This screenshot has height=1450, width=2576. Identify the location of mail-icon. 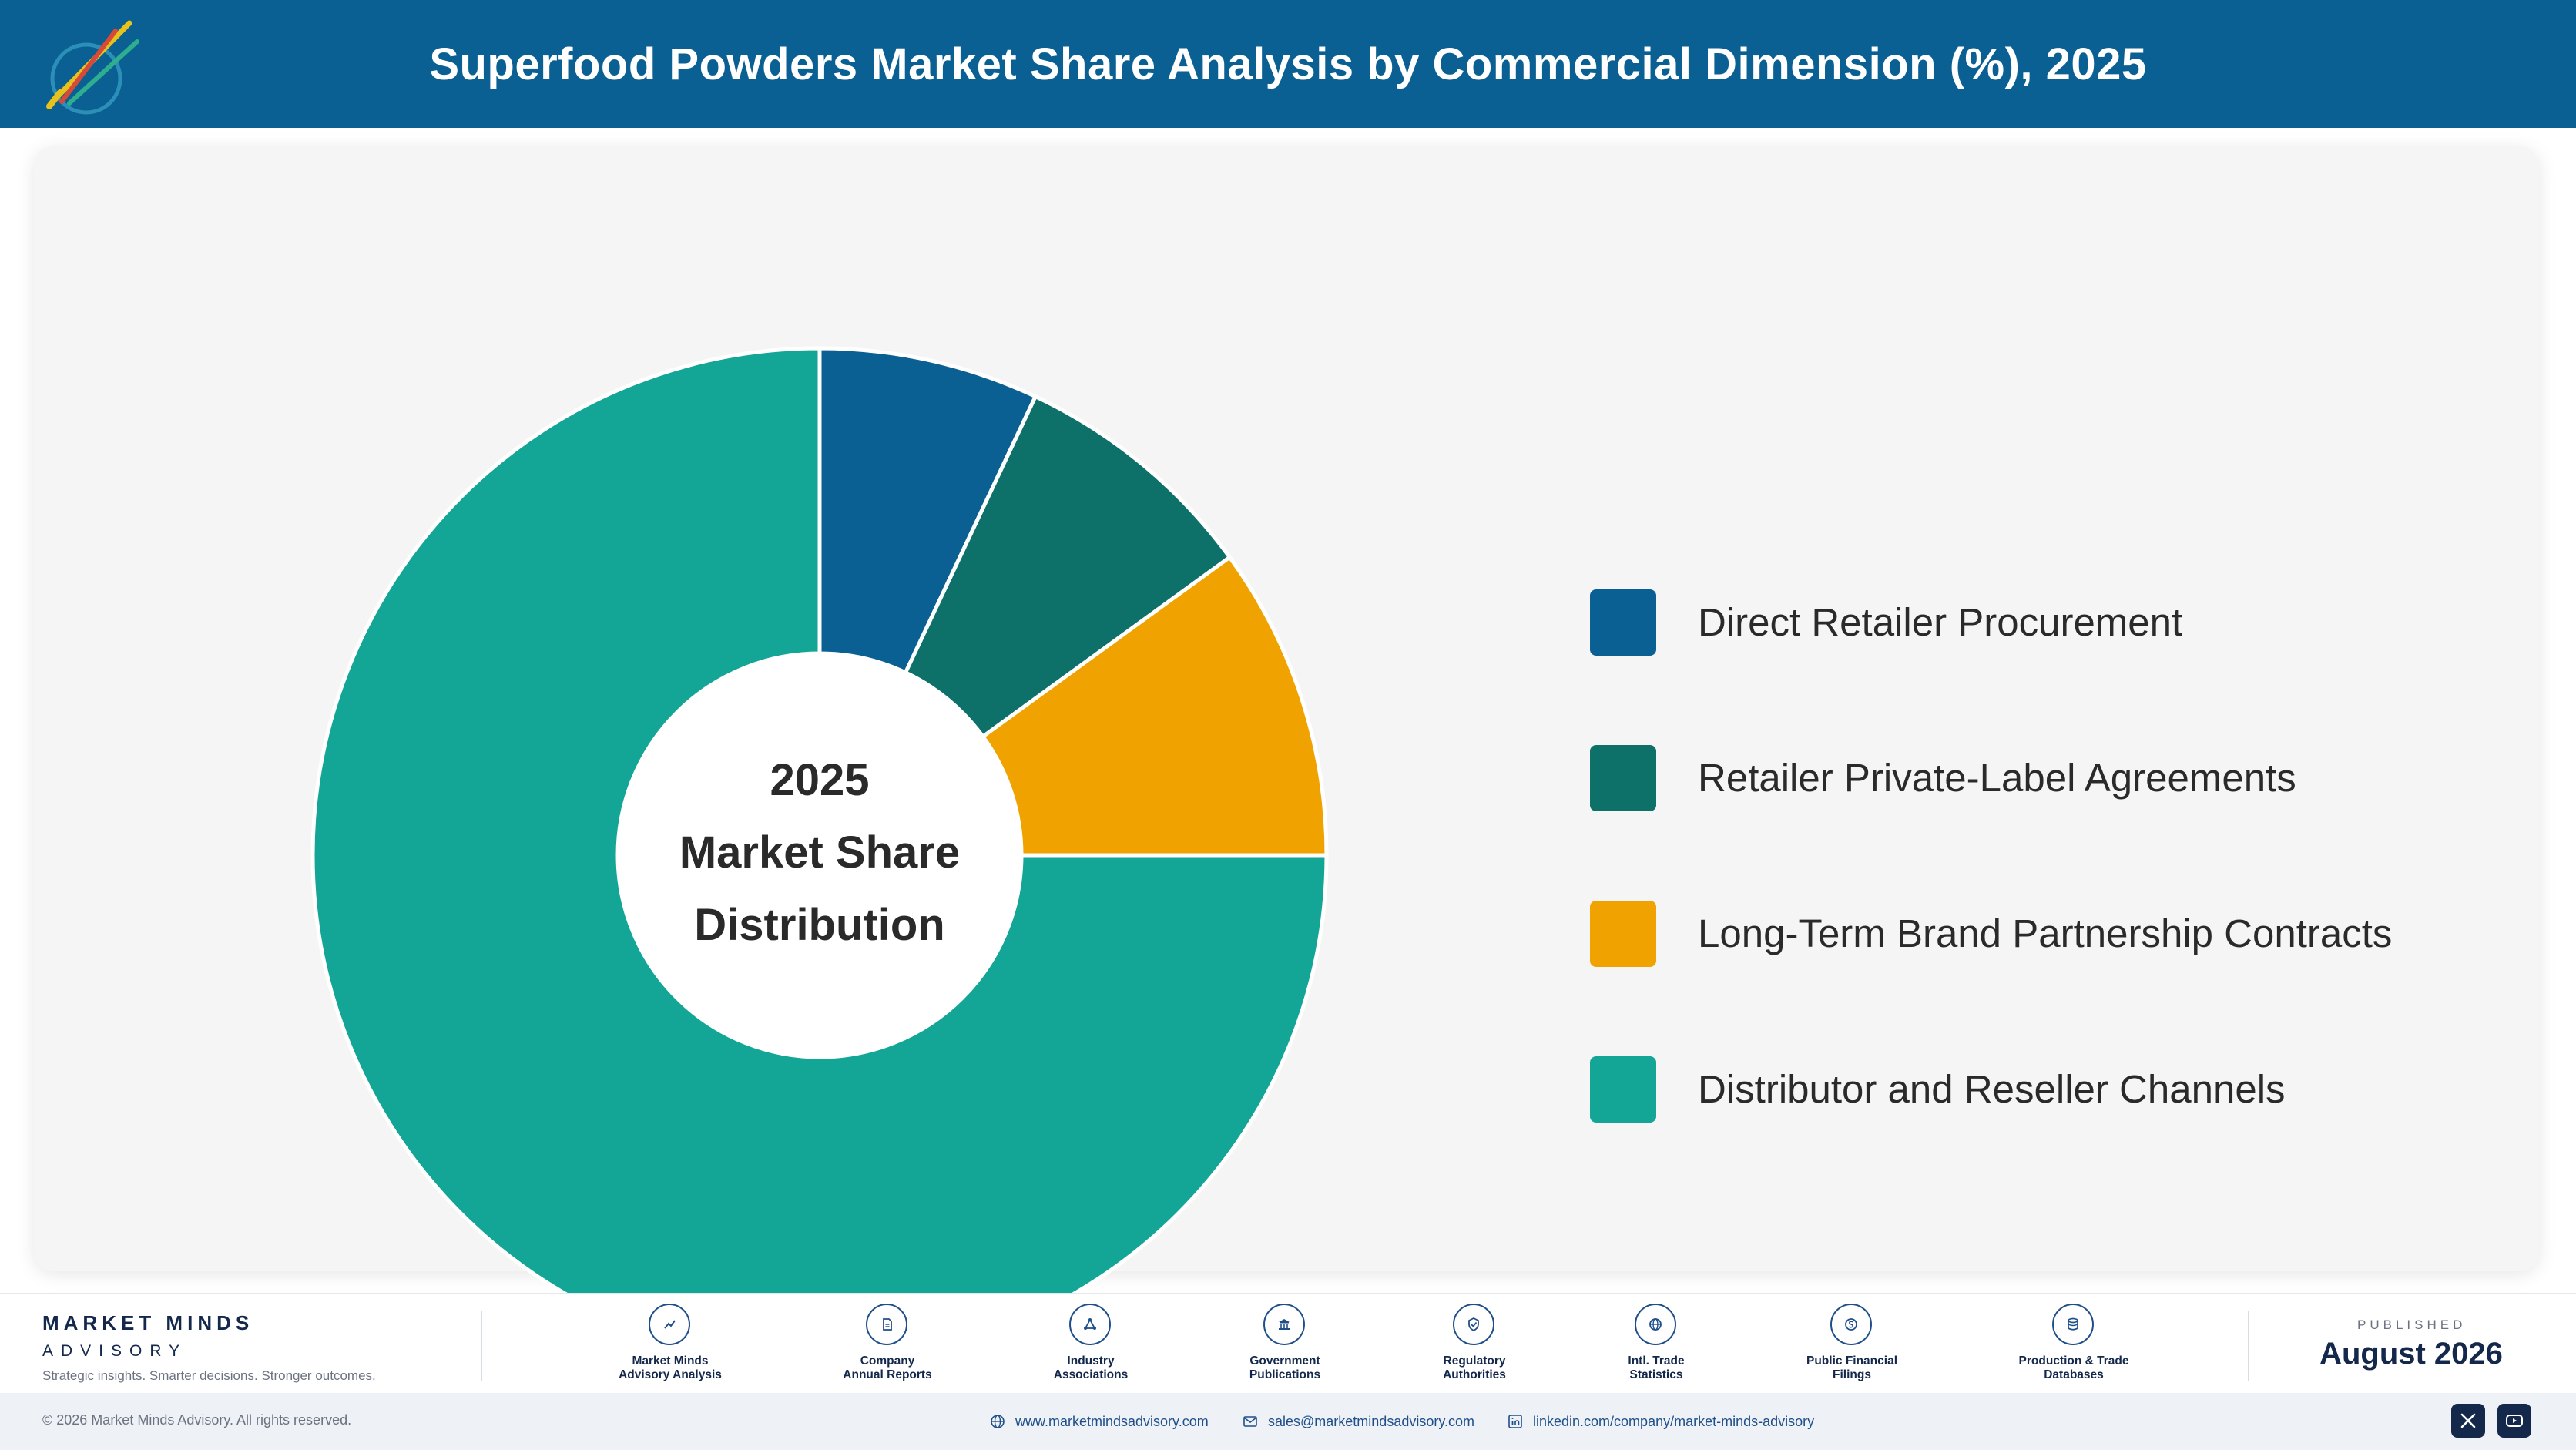
(1250, 1421).